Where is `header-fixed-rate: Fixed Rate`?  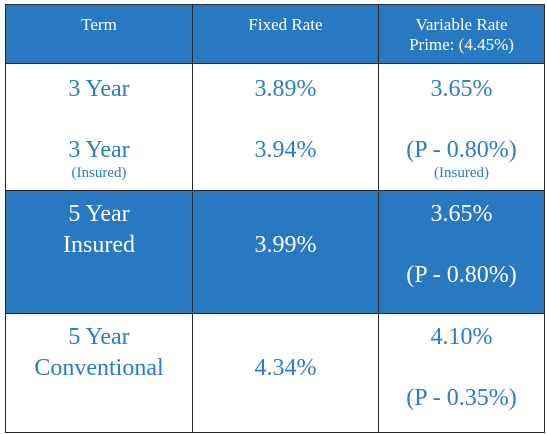 header-fixed-rate: Fixed Rate is located at coordinates (285, 34).